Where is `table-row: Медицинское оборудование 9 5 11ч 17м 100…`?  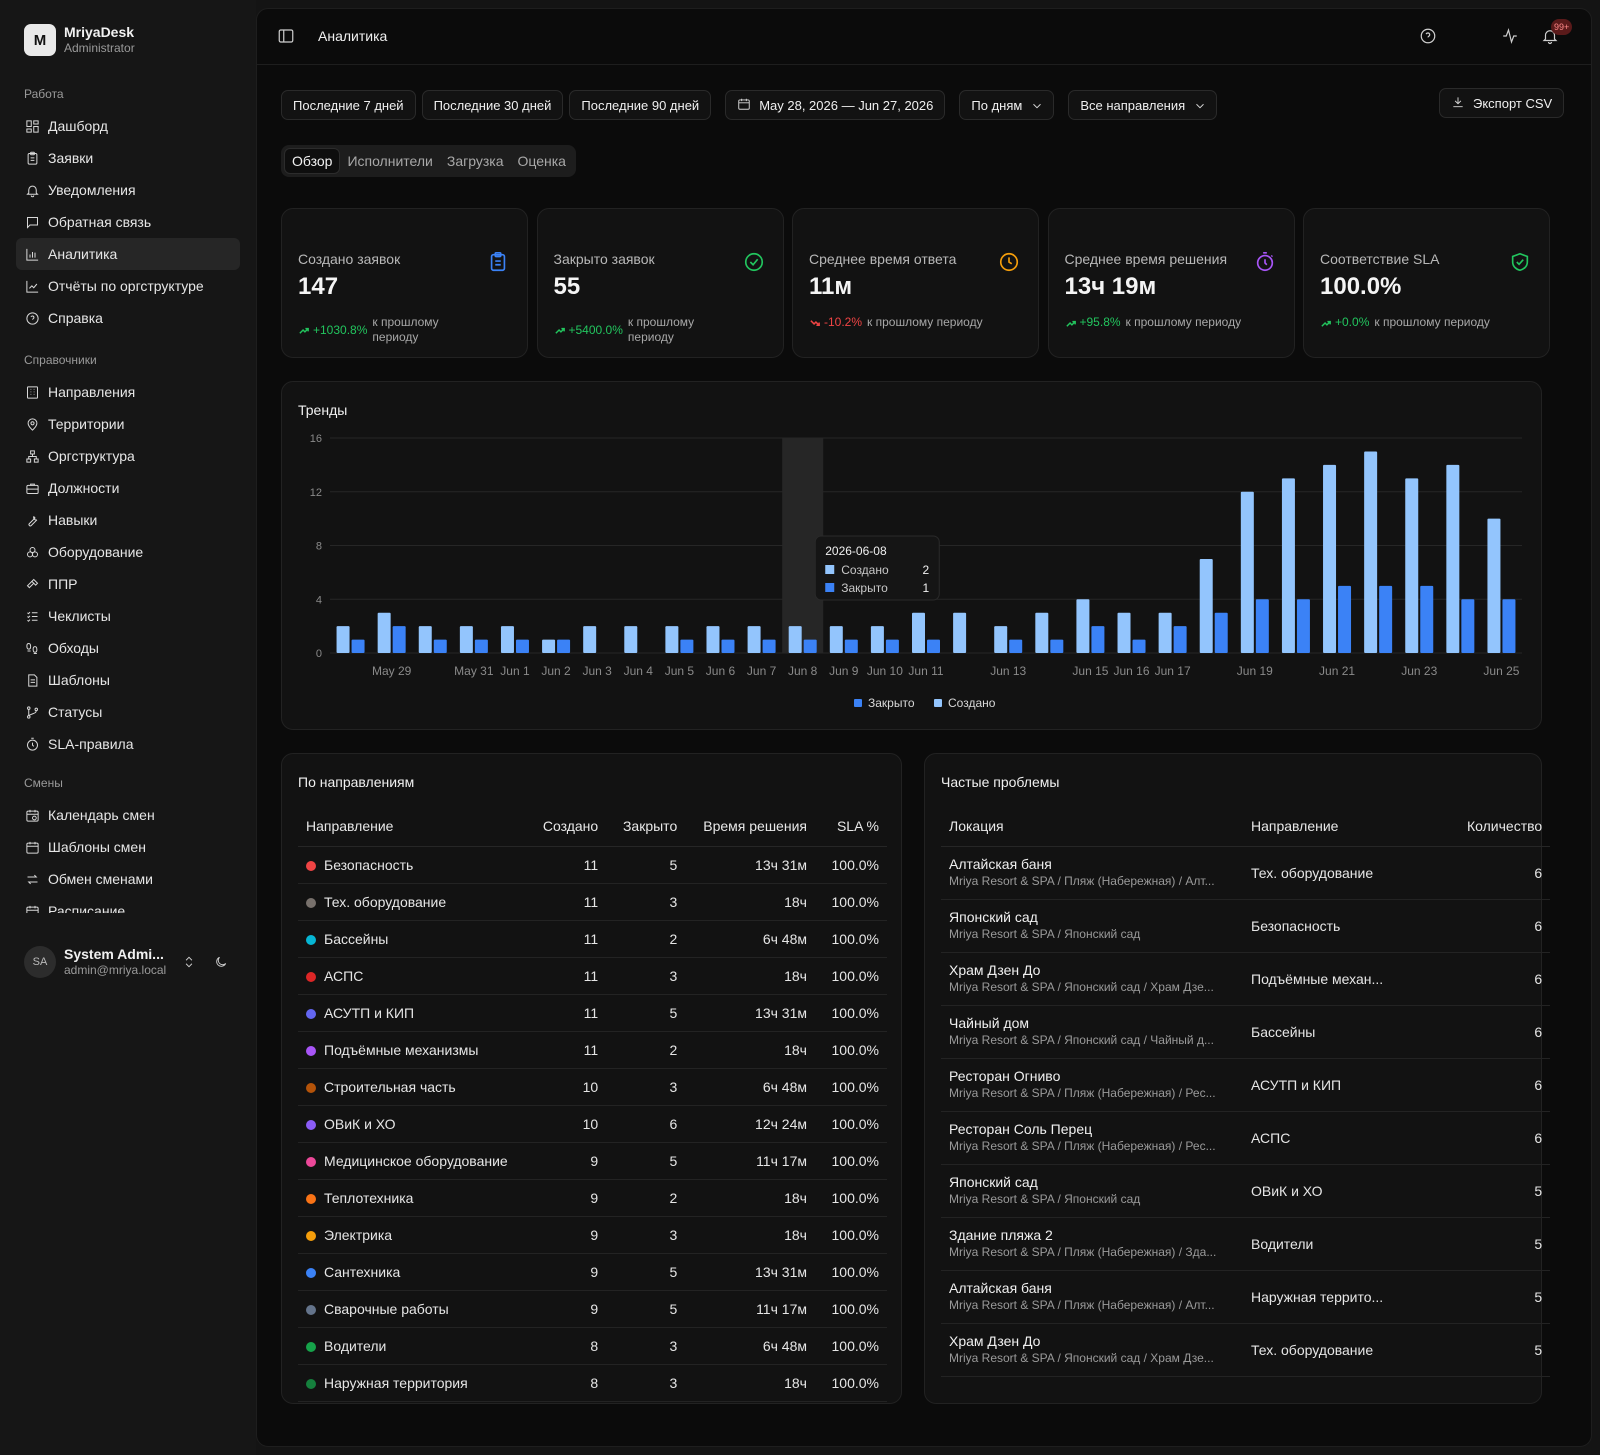
table-row: Медицинское оборудование 9 5 11ч 17м 100… is located at coordinates (592, 1161).